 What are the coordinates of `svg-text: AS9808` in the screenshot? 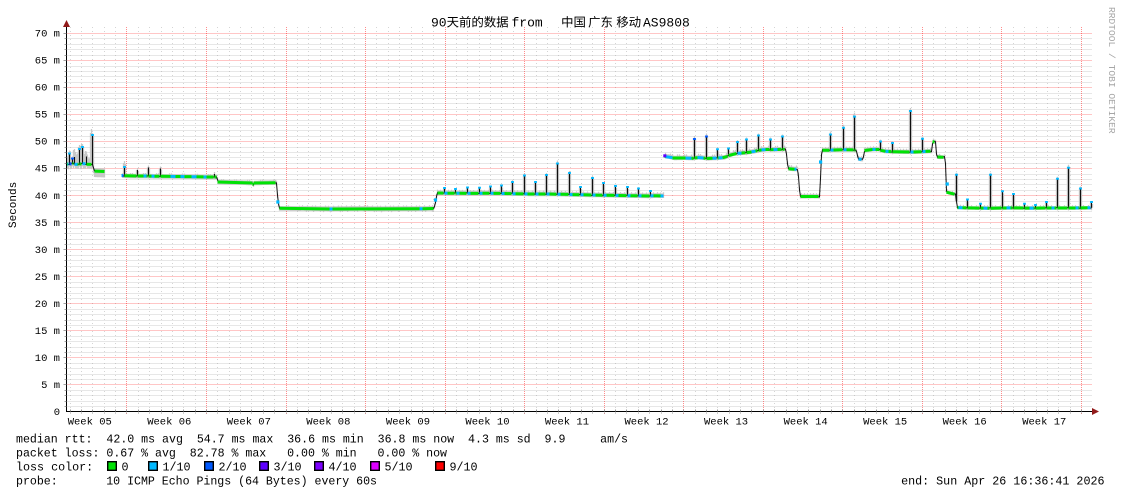 It's located at (666, 23).